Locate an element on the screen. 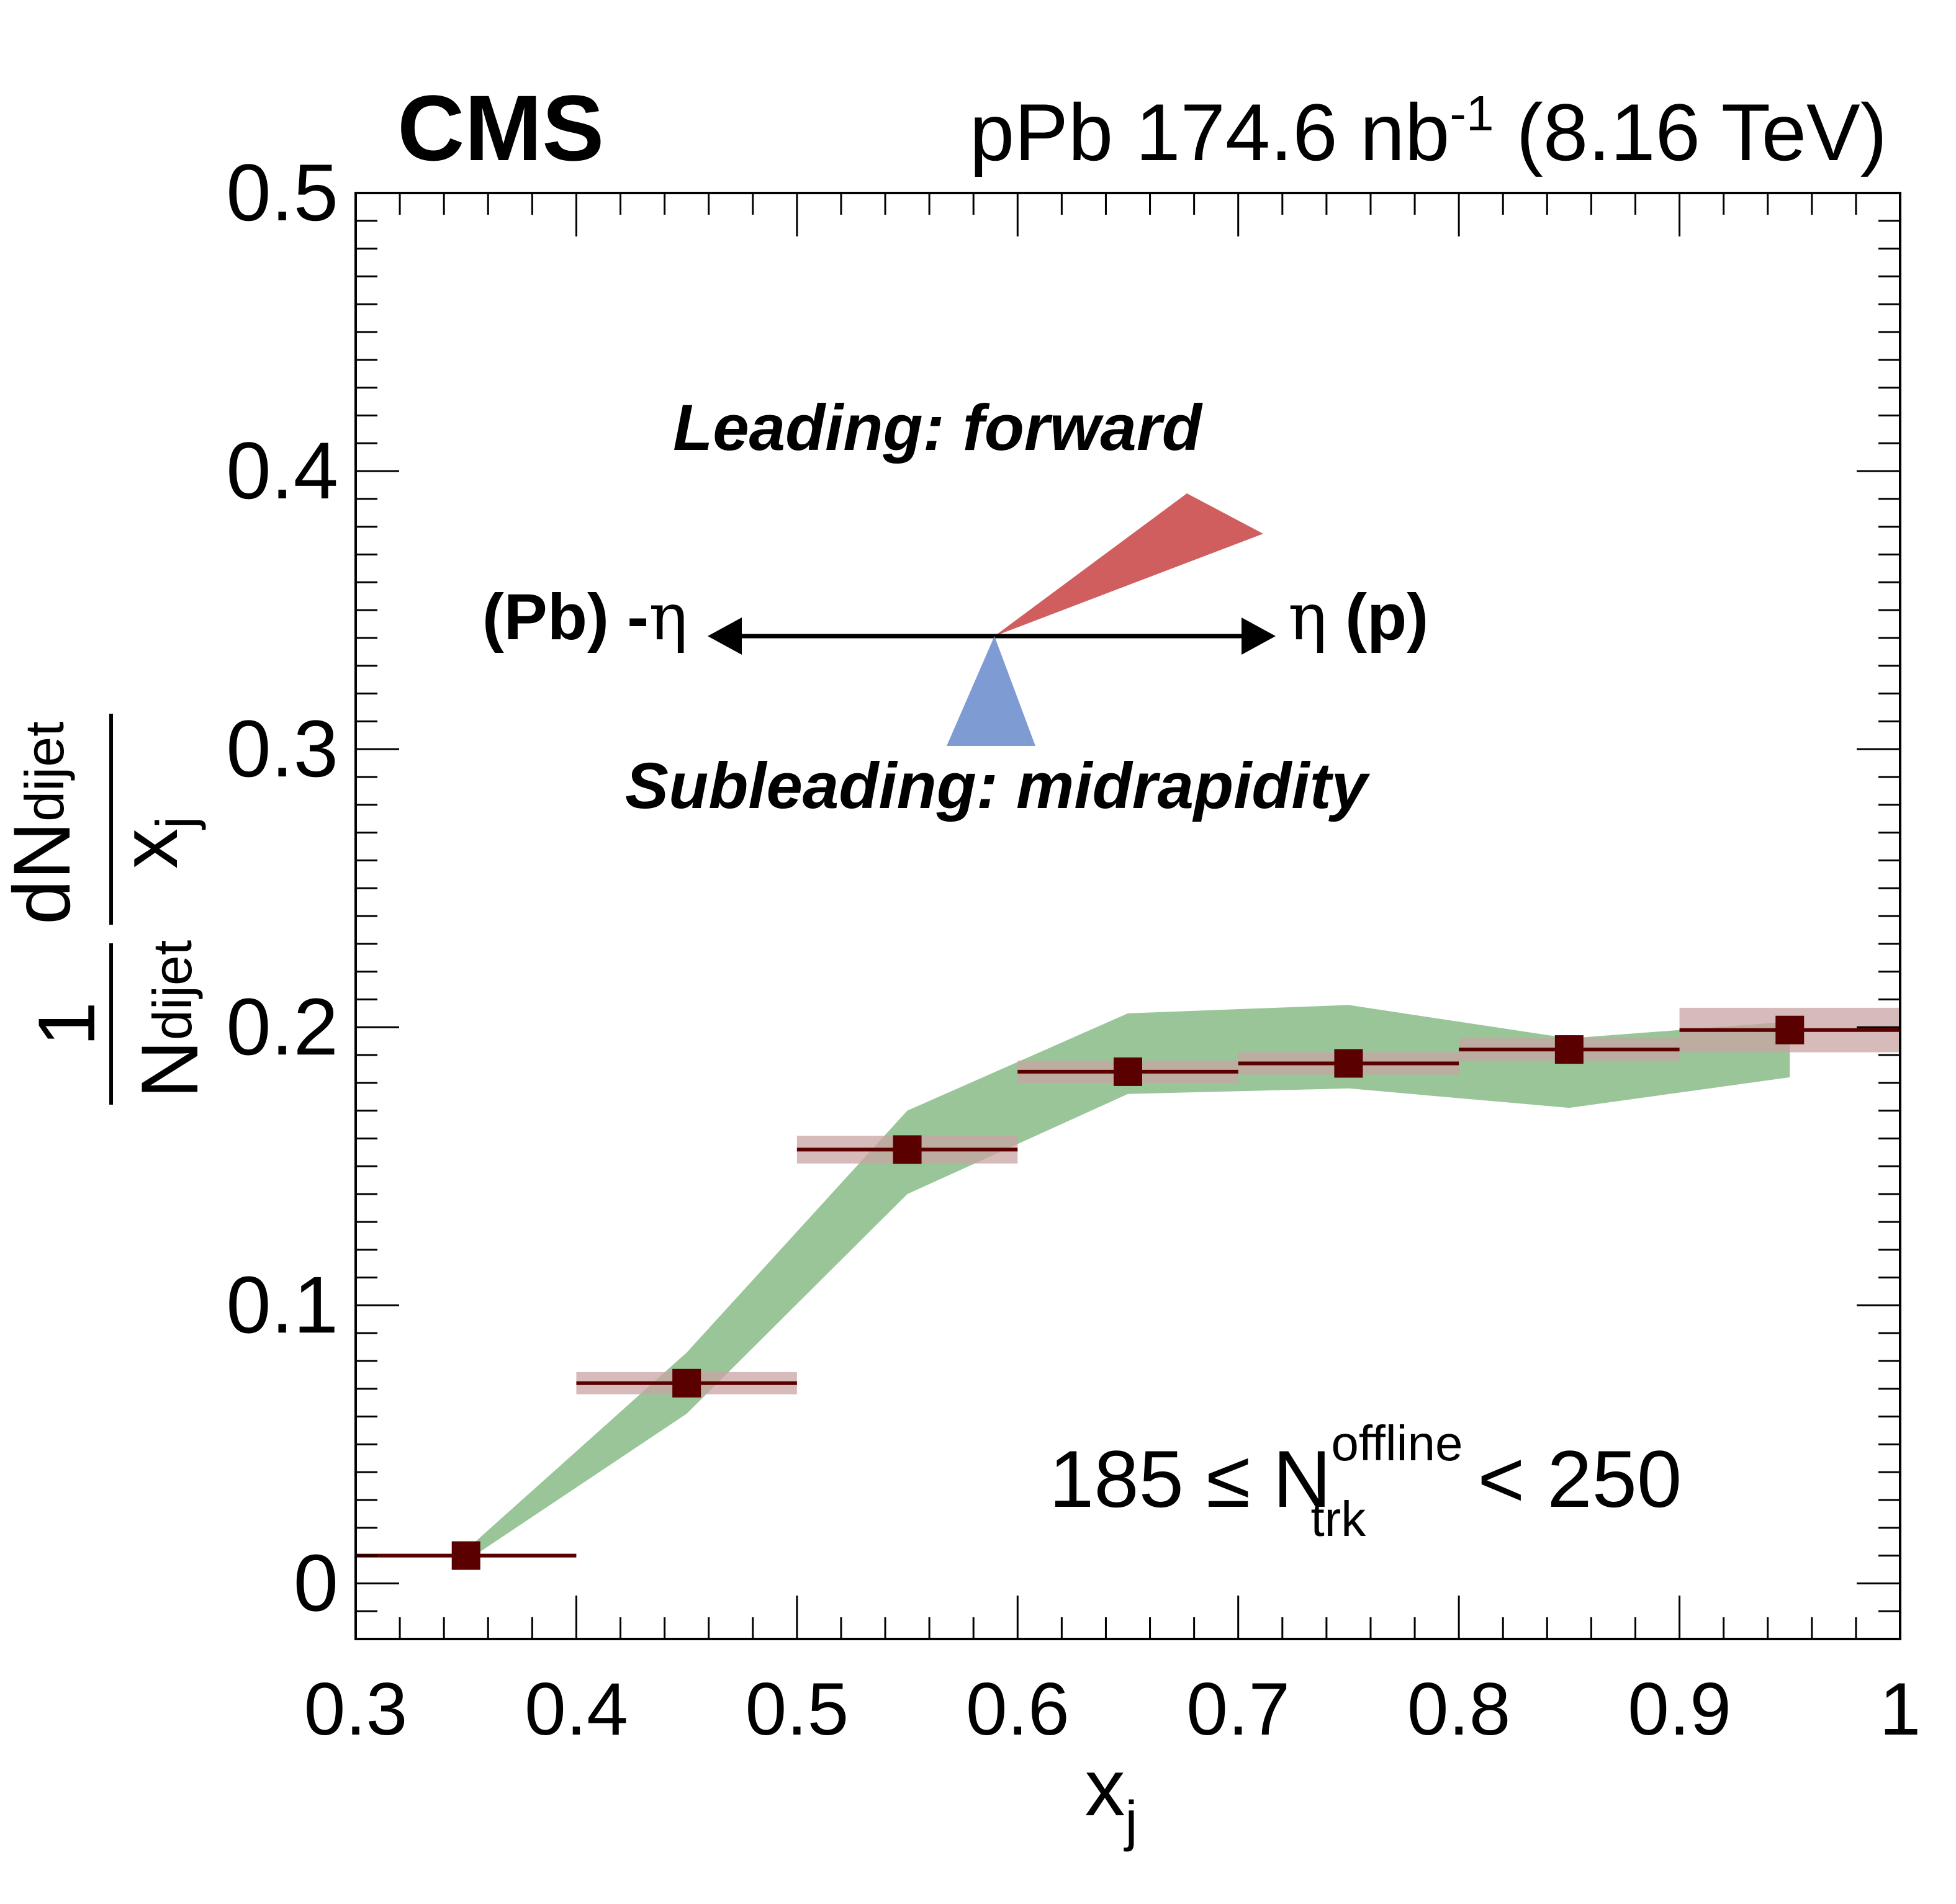 This screenshot has width=1956, height=1904. y-tick-label-5: 0.5 is located at coordinates (282, 192).